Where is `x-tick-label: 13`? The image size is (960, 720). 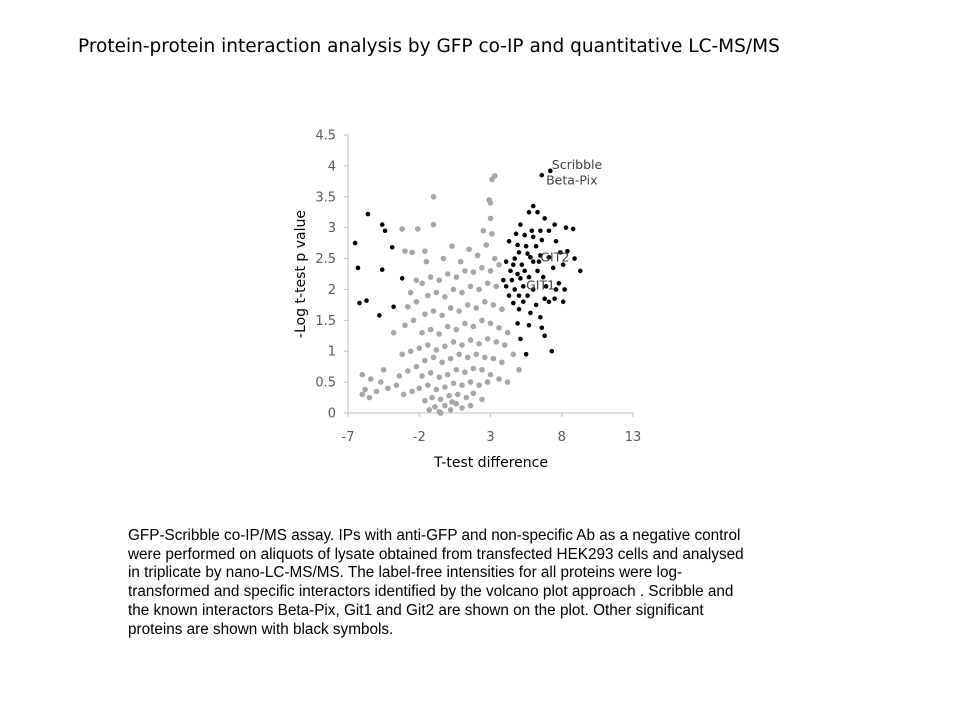
x-tick-label: 13 is located at coordinates (633, 437).